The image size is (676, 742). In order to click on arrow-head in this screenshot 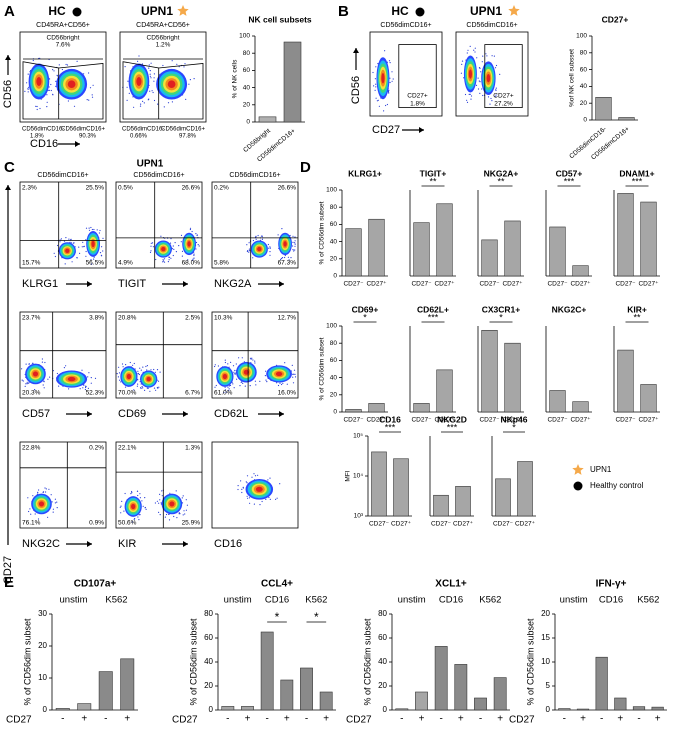, I will do `click(356, 50)`.